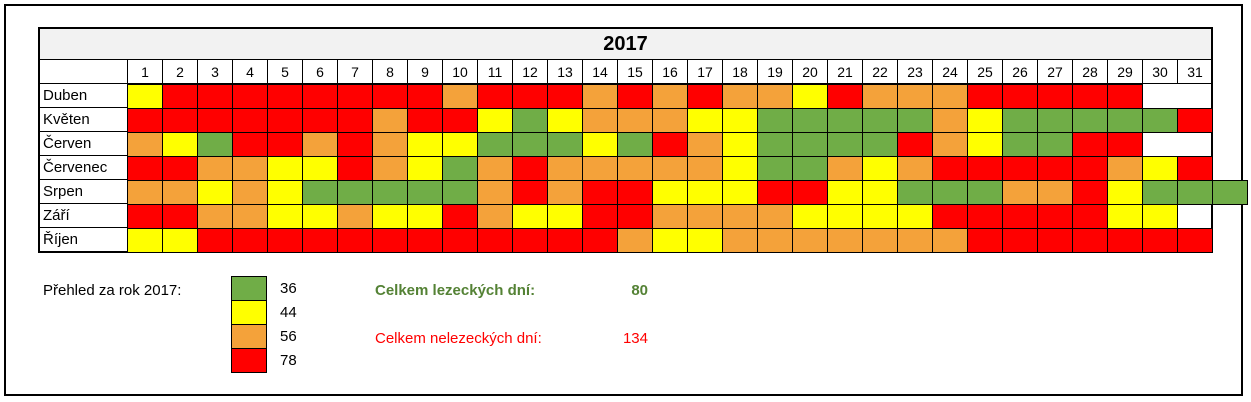 The image size is (1251, 402). I want to click on day-header: 19, so click(774, 72).